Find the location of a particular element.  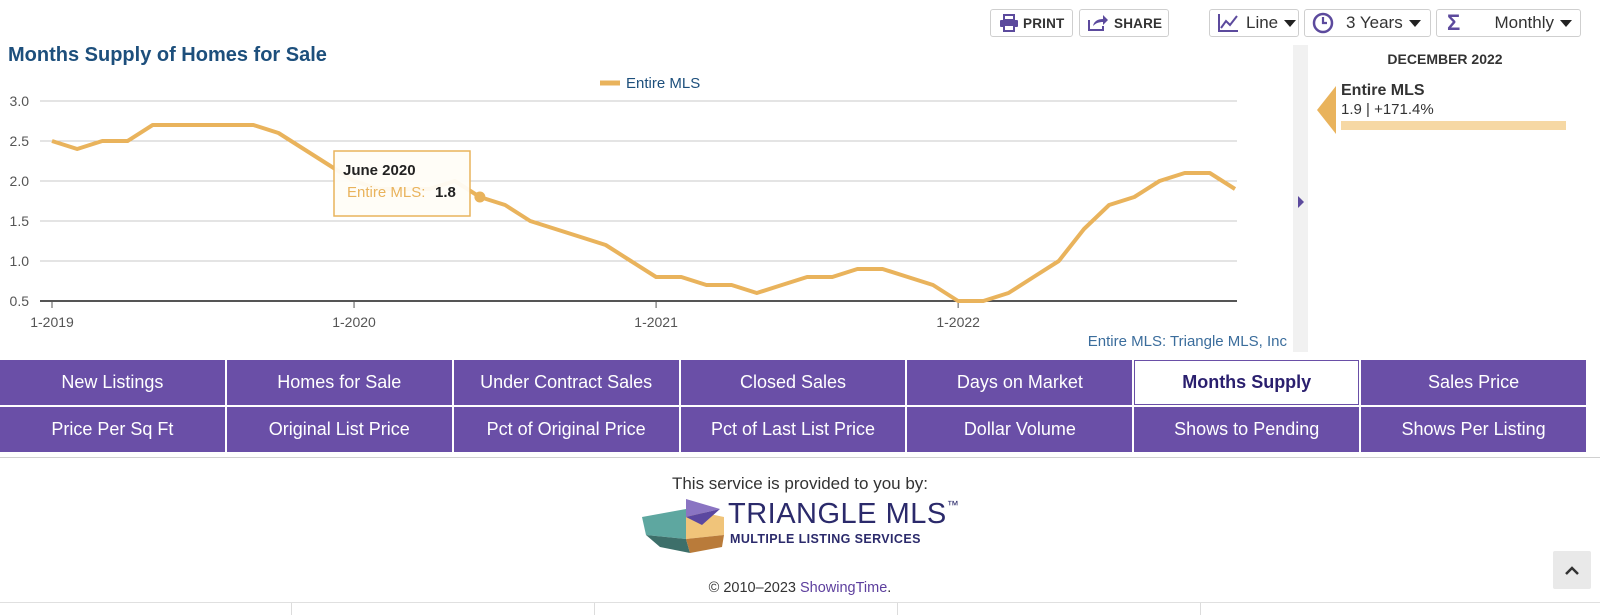

metric-tab-shows-to-pending: Shows to Pending is located at coordinates (1247, 429).